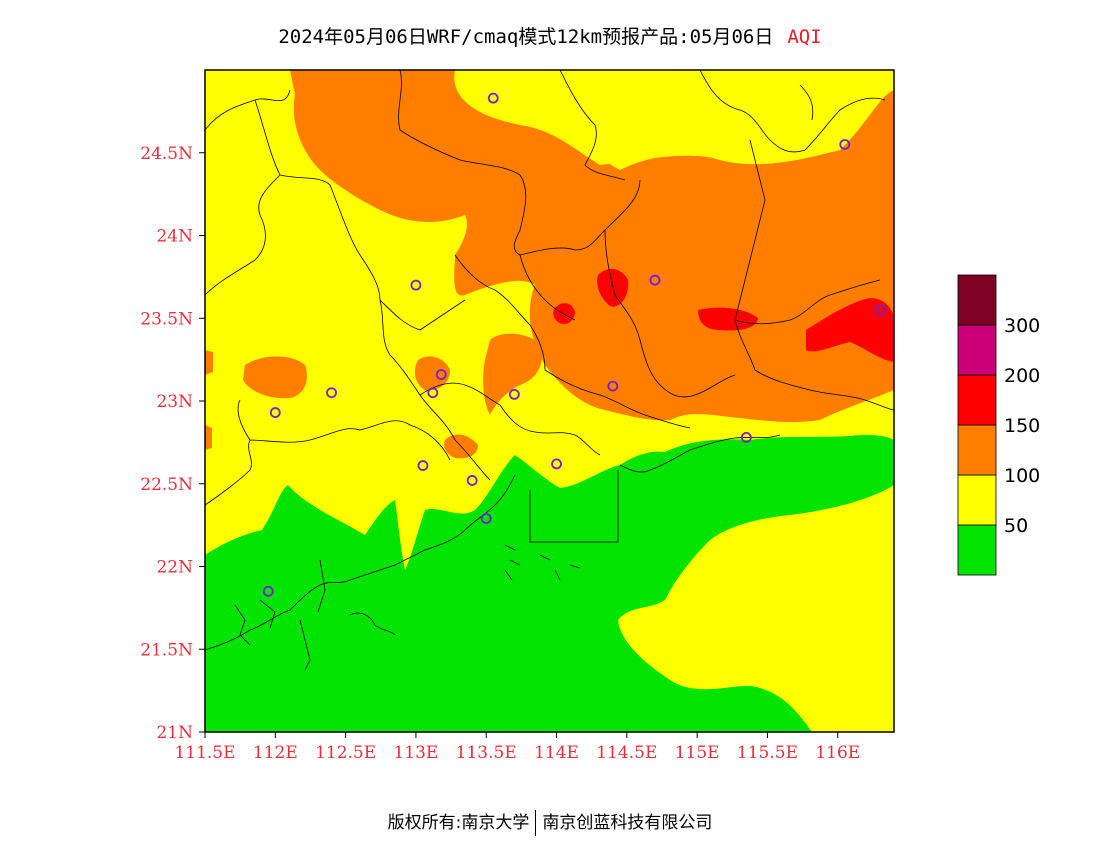  I want to click on y-tick-label: 21N, so click(174, 733).